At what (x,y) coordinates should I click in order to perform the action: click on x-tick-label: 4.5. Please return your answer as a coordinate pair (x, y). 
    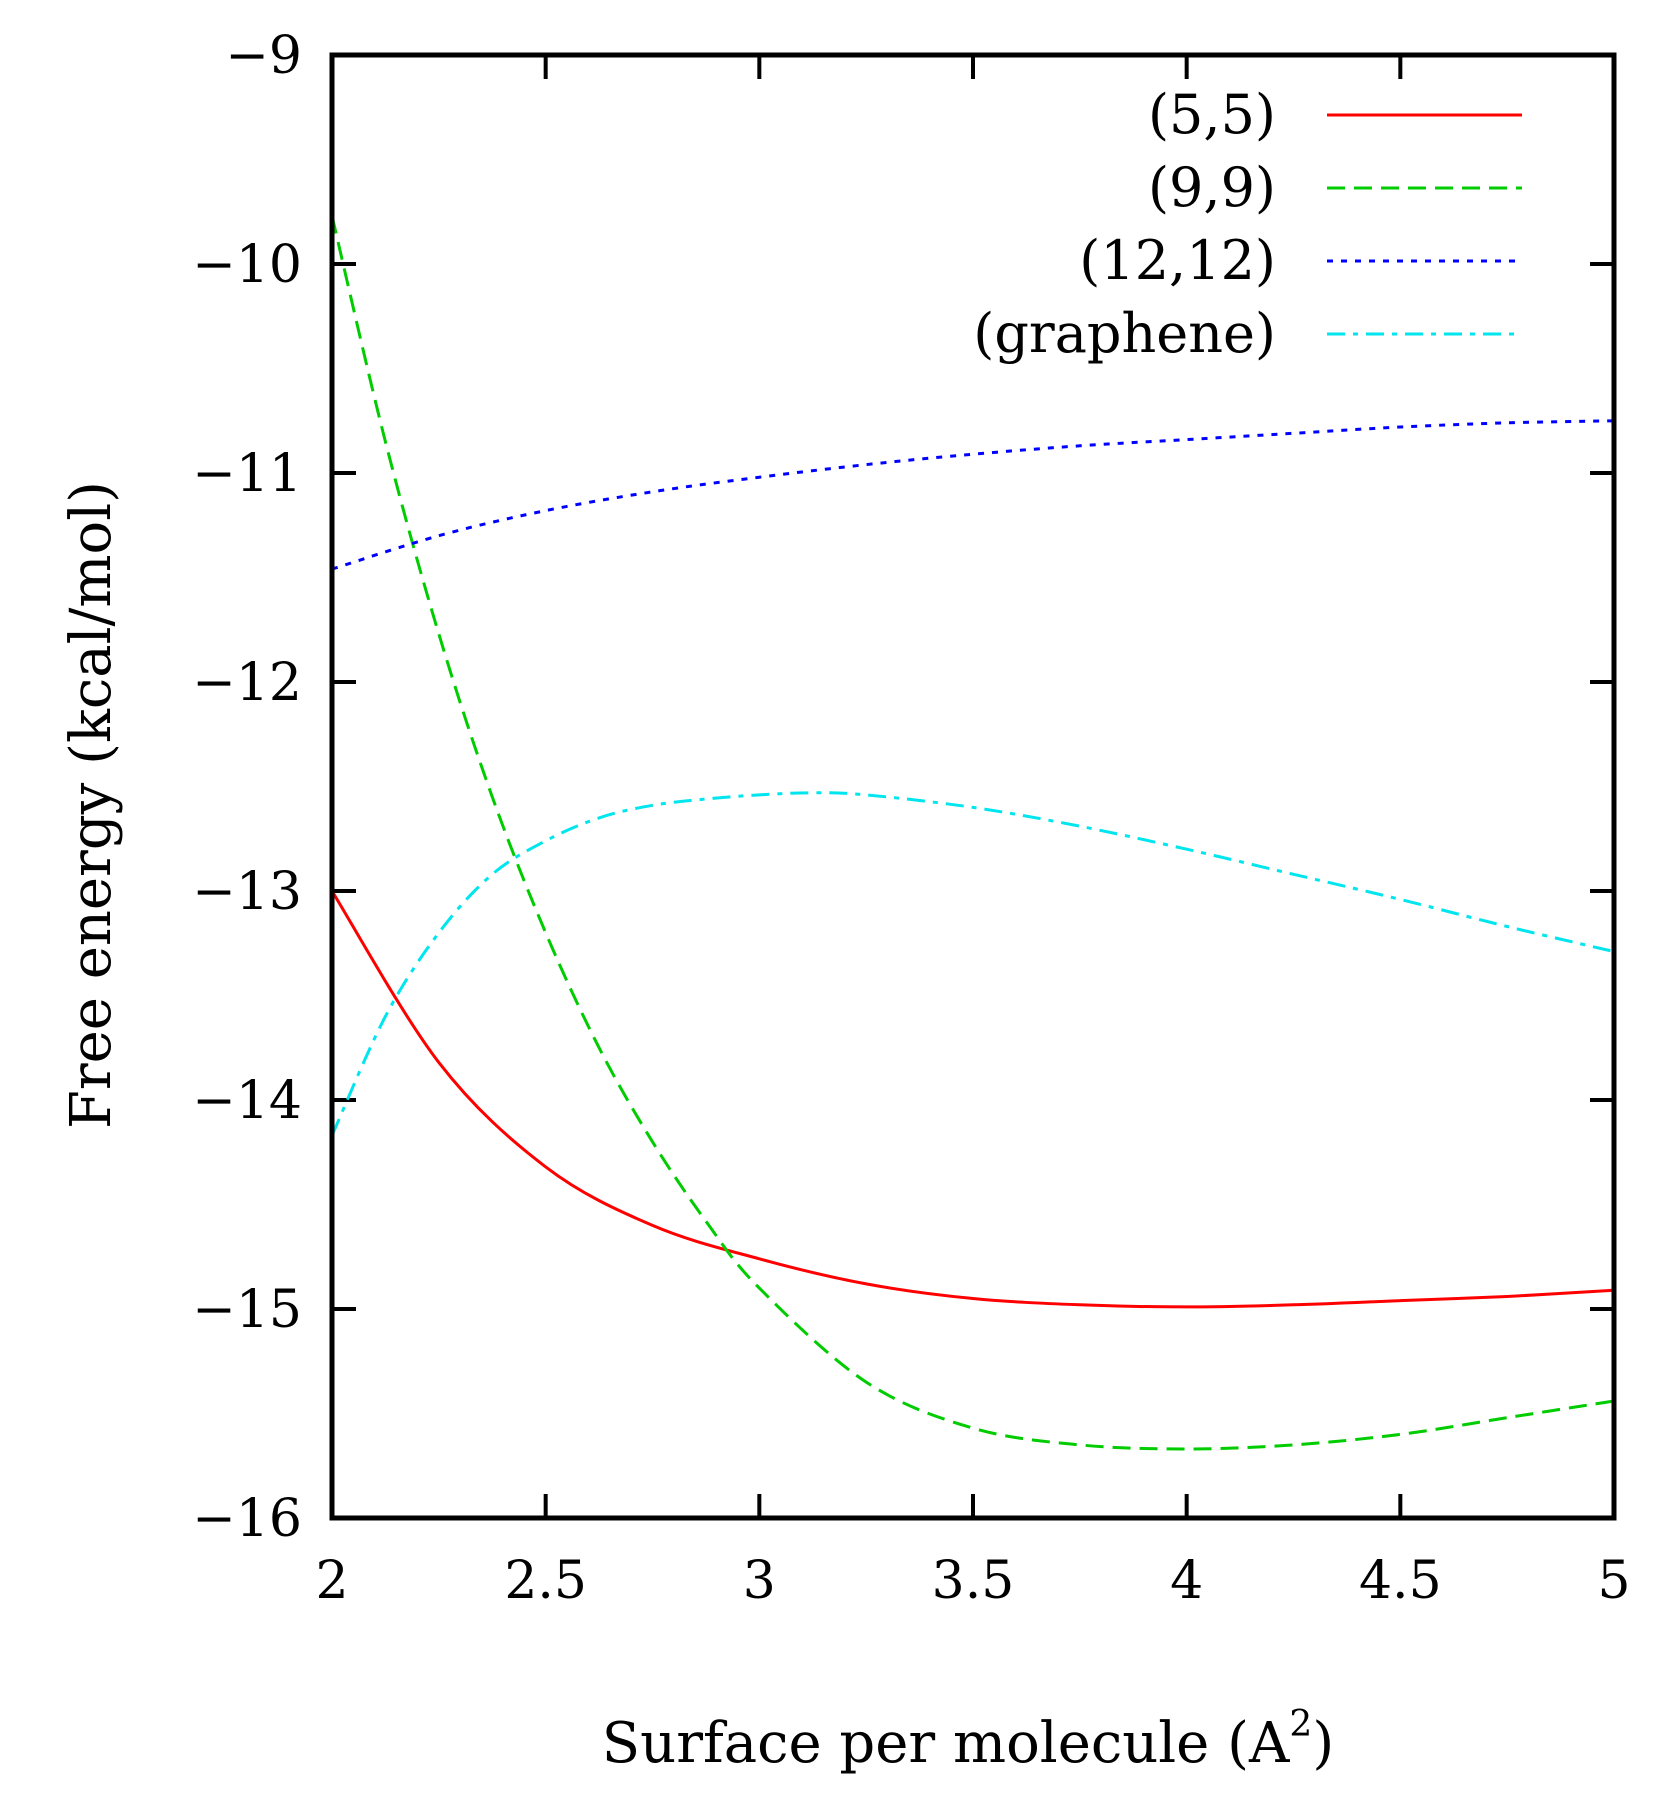
    Looking at the image, I should click on (1400, 1581).